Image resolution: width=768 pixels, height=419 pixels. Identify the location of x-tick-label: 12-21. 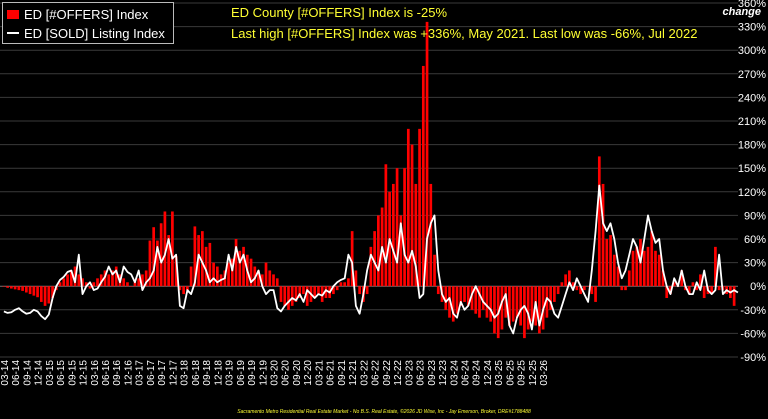
(353, 373).